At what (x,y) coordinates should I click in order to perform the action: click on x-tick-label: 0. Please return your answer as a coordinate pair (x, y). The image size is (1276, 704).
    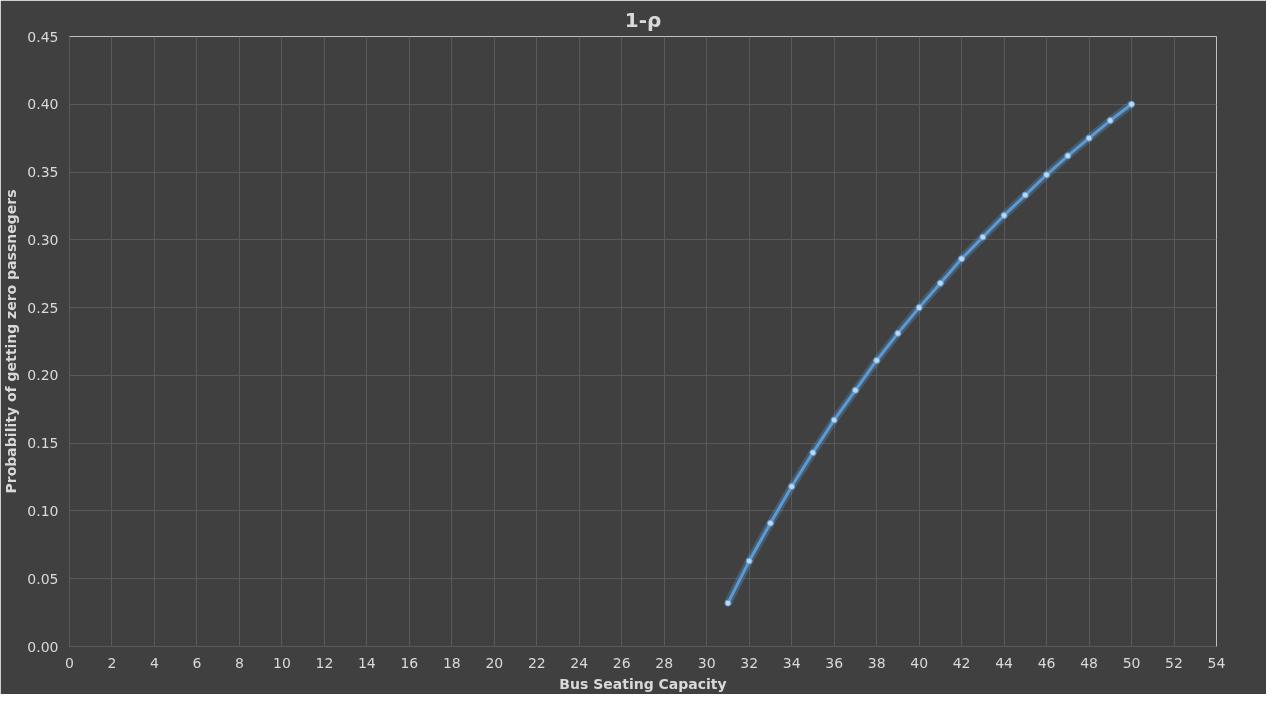
    Looking at the image, I should click on (69, 662).